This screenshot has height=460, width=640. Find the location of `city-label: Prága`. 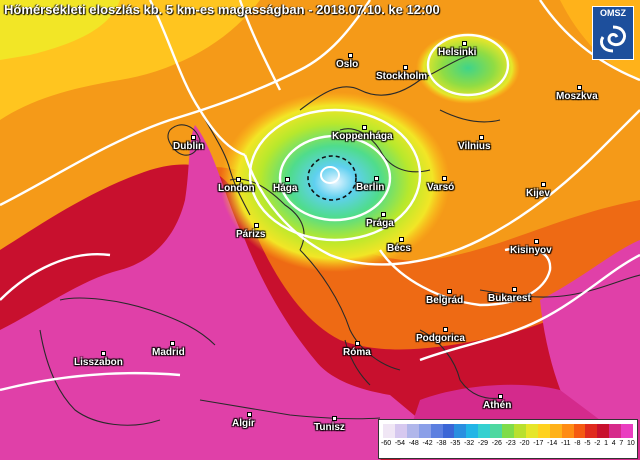

city-label: Prága is located at coordinates (380, 223).